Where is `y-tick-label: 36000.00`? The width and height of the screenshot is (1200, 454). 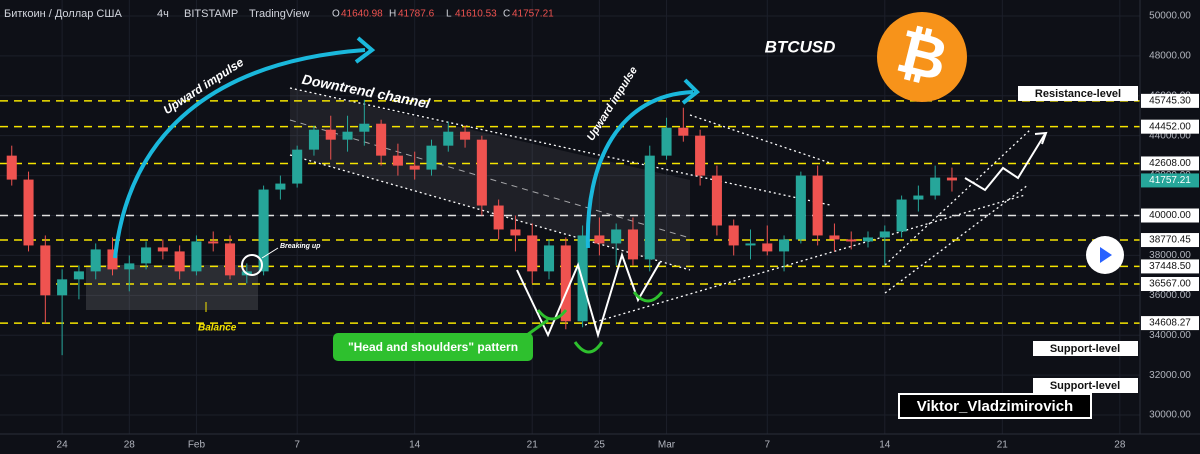
y-tick-label: 36000.00 is located at coordinates (1170, 295).